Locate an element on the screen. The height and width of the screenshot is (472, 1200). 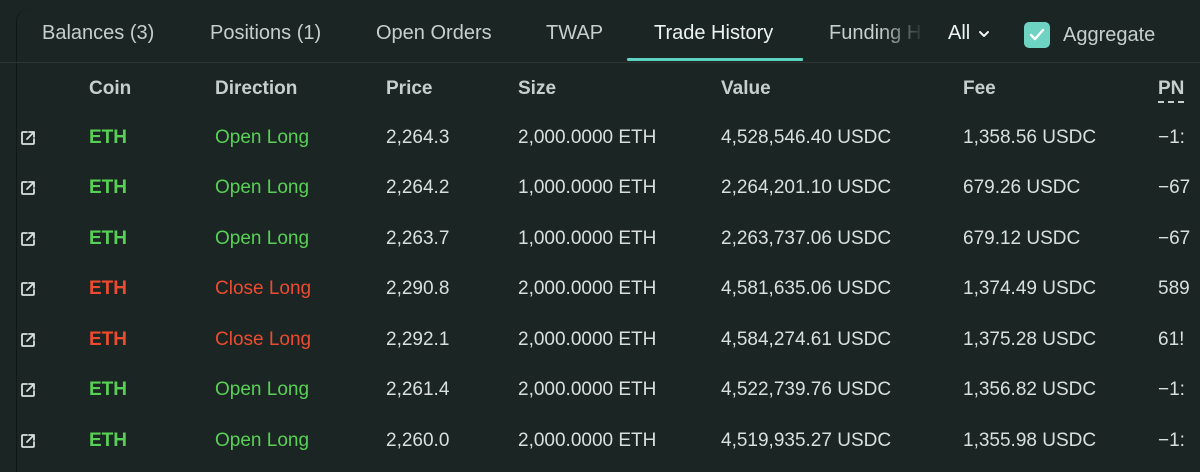
check-icon is located at coordinates (1037, 34).